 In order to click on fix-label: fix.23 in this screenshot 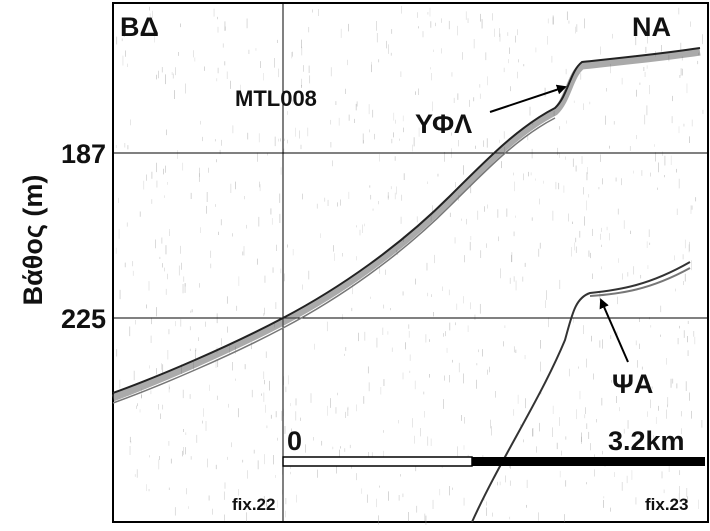, I will do `click(666, 504)`.